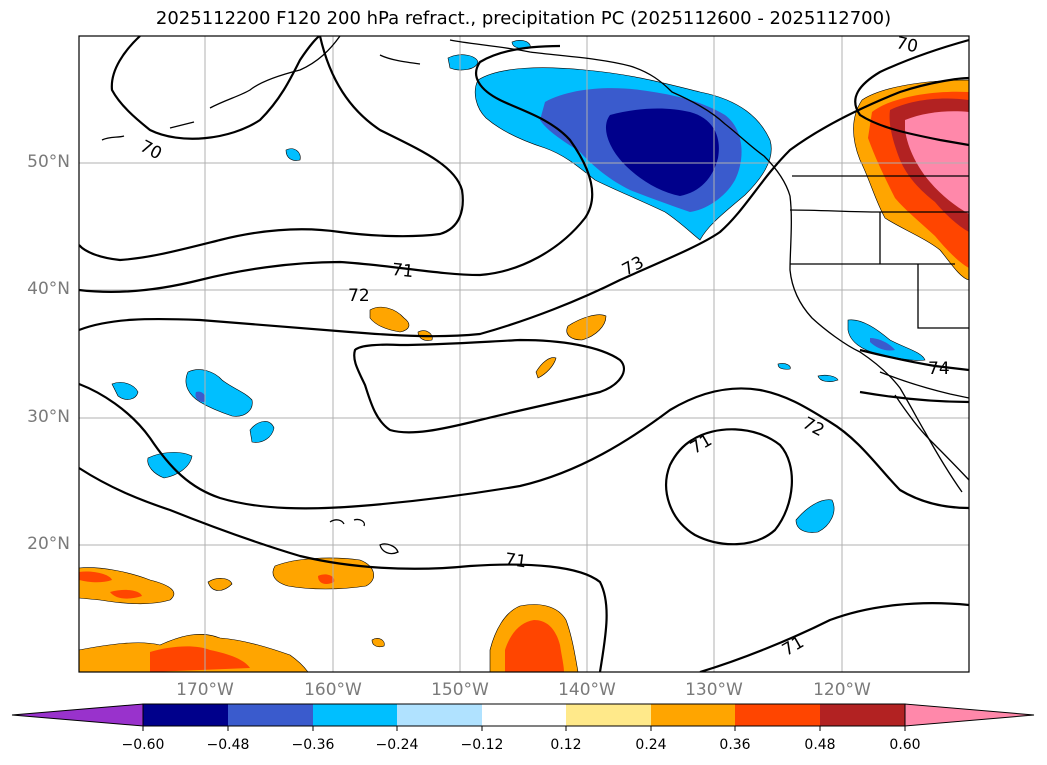  What do you see at coordinates (205, 690) in the screenshot?
I see `lon-label: 170°W` at bounding box center [205, 690].